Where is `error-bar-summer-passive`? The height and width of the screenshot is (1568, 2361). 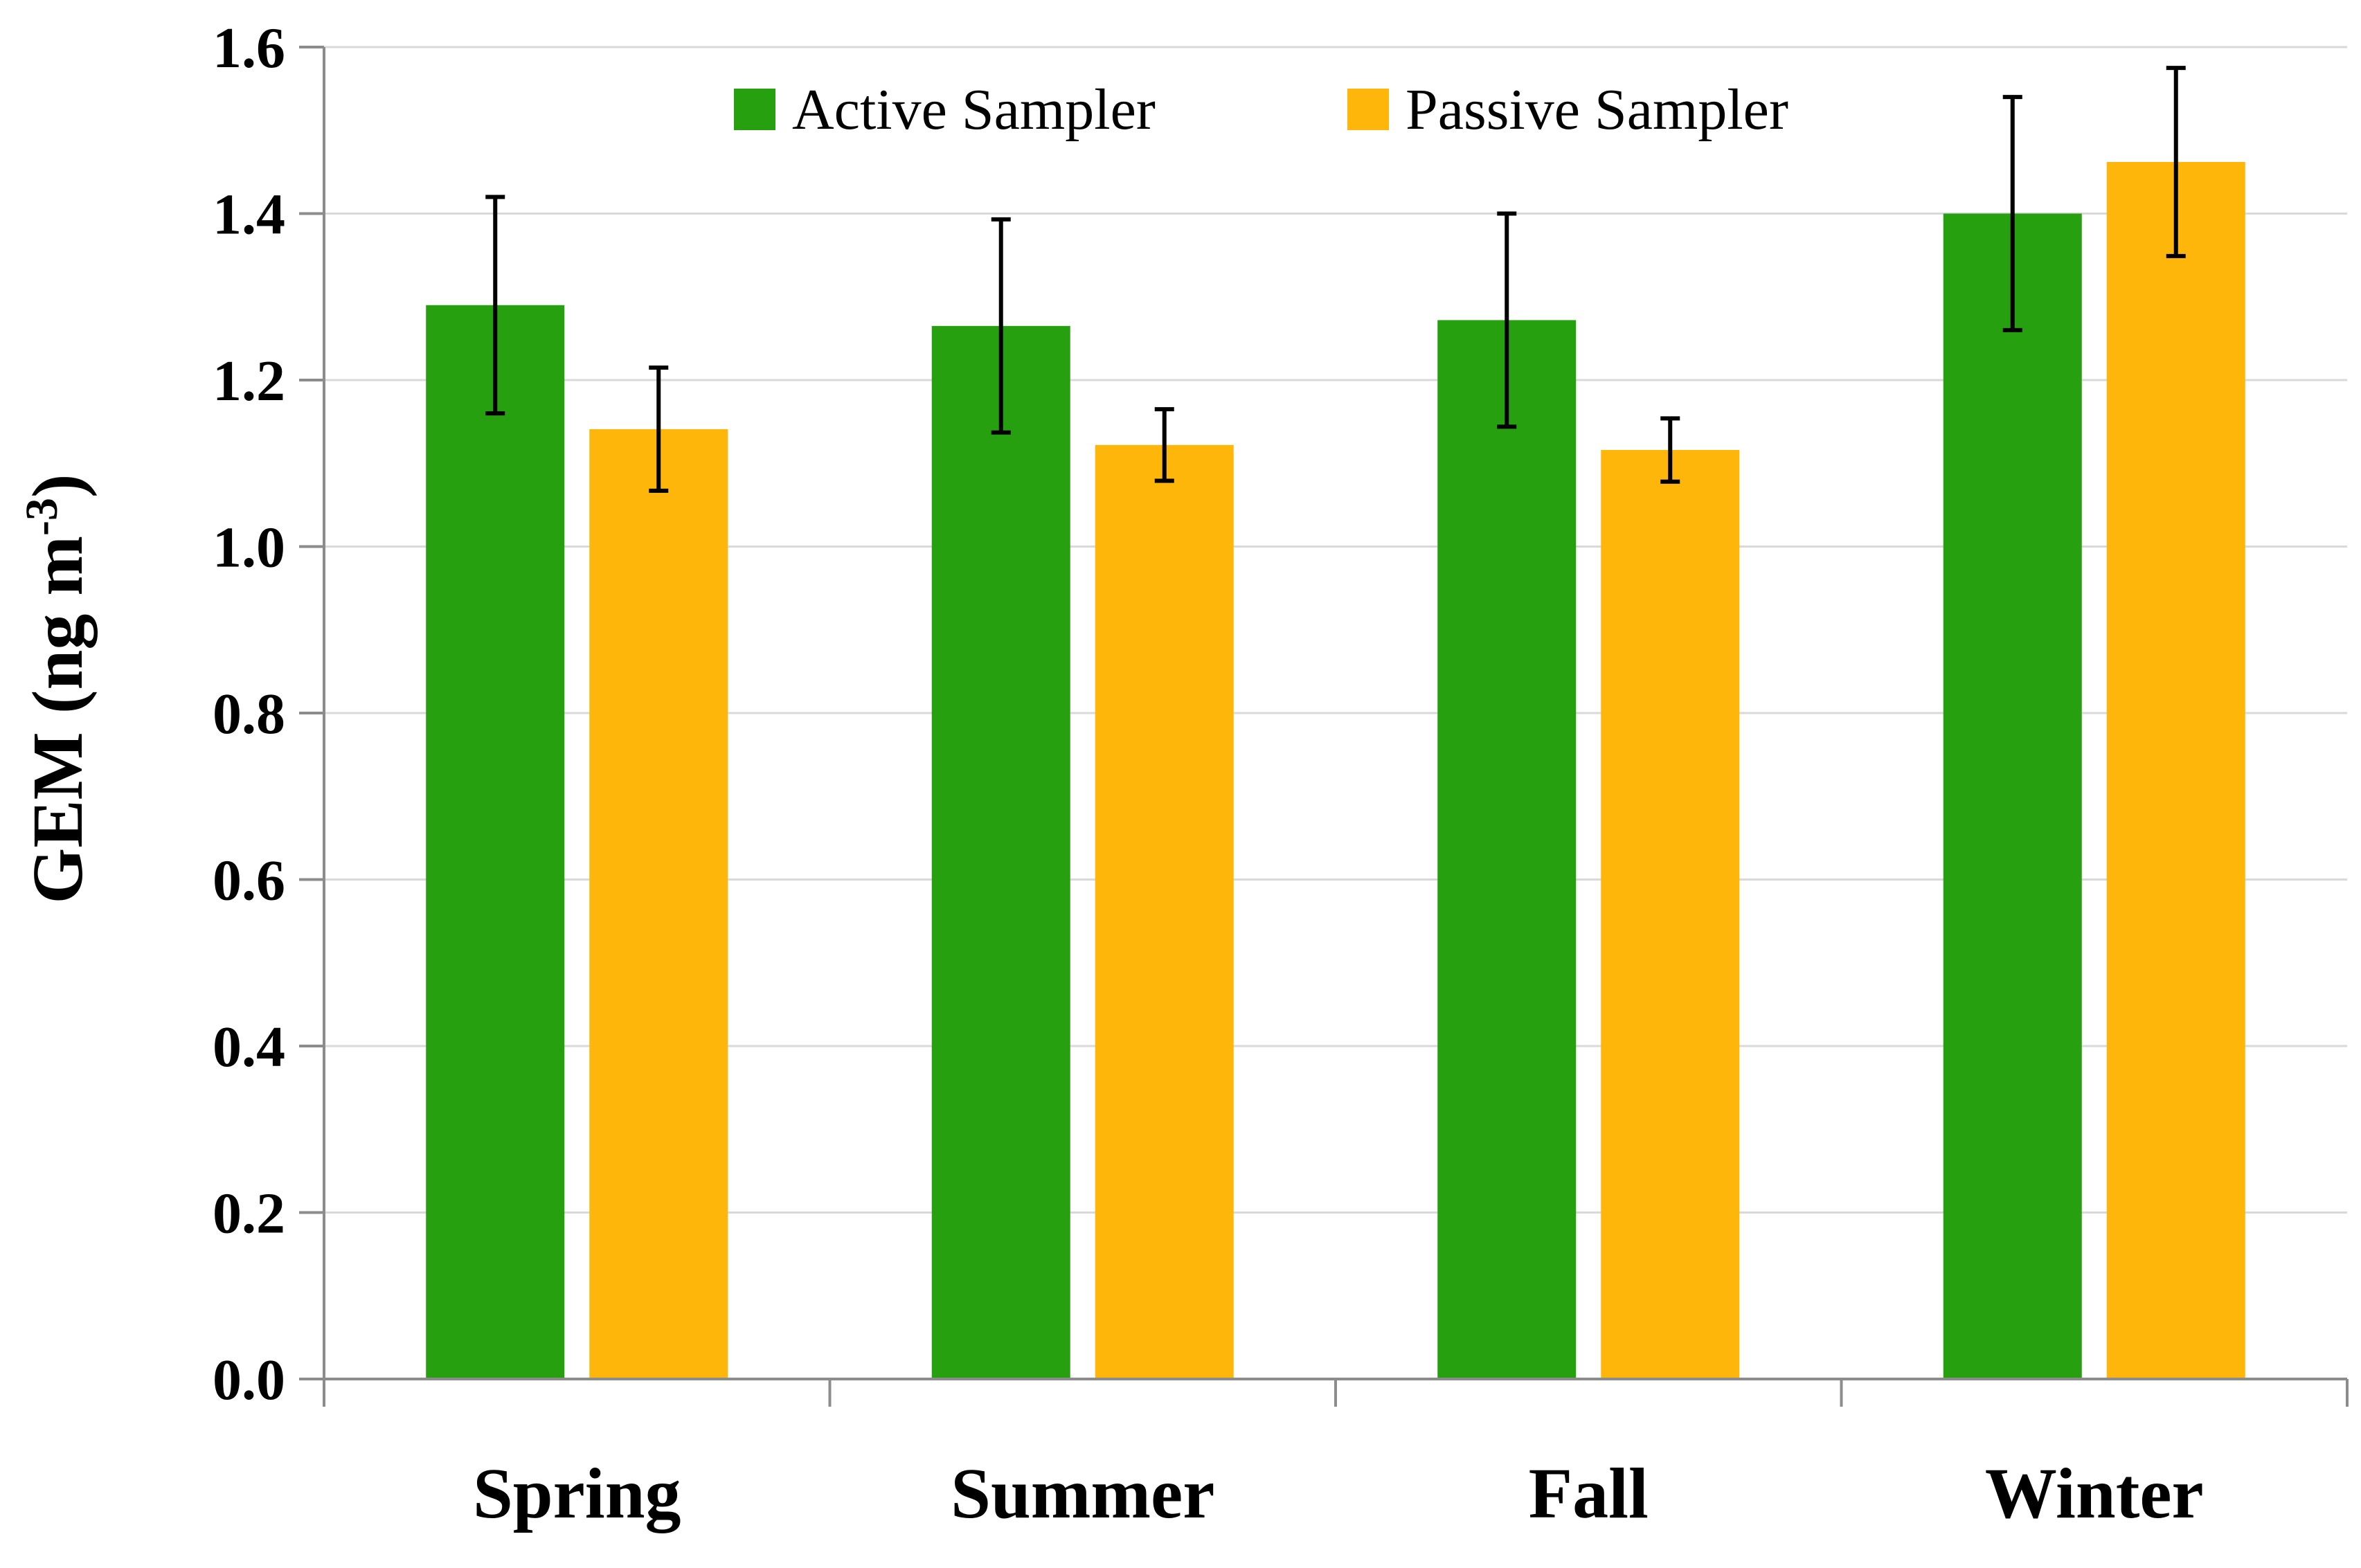 error-bar-summer-passive is located at coordinates (1164, 445).